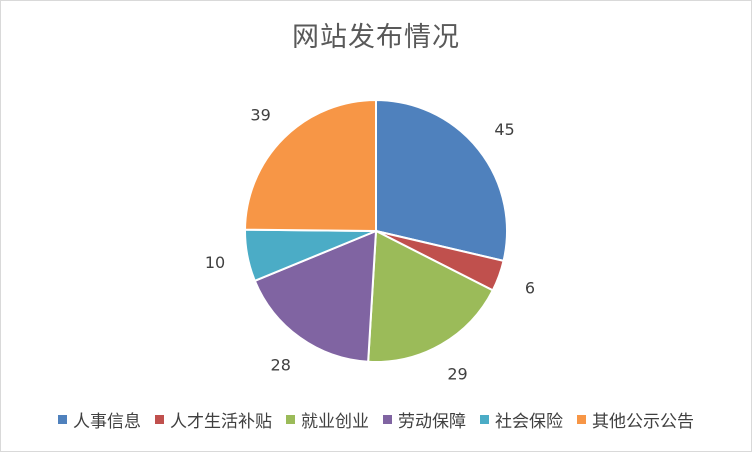  What do you see at coordinates (432, 422) in the screenshot?
I see `legend-label: 劳动保障` at bounding box center [432, 422].